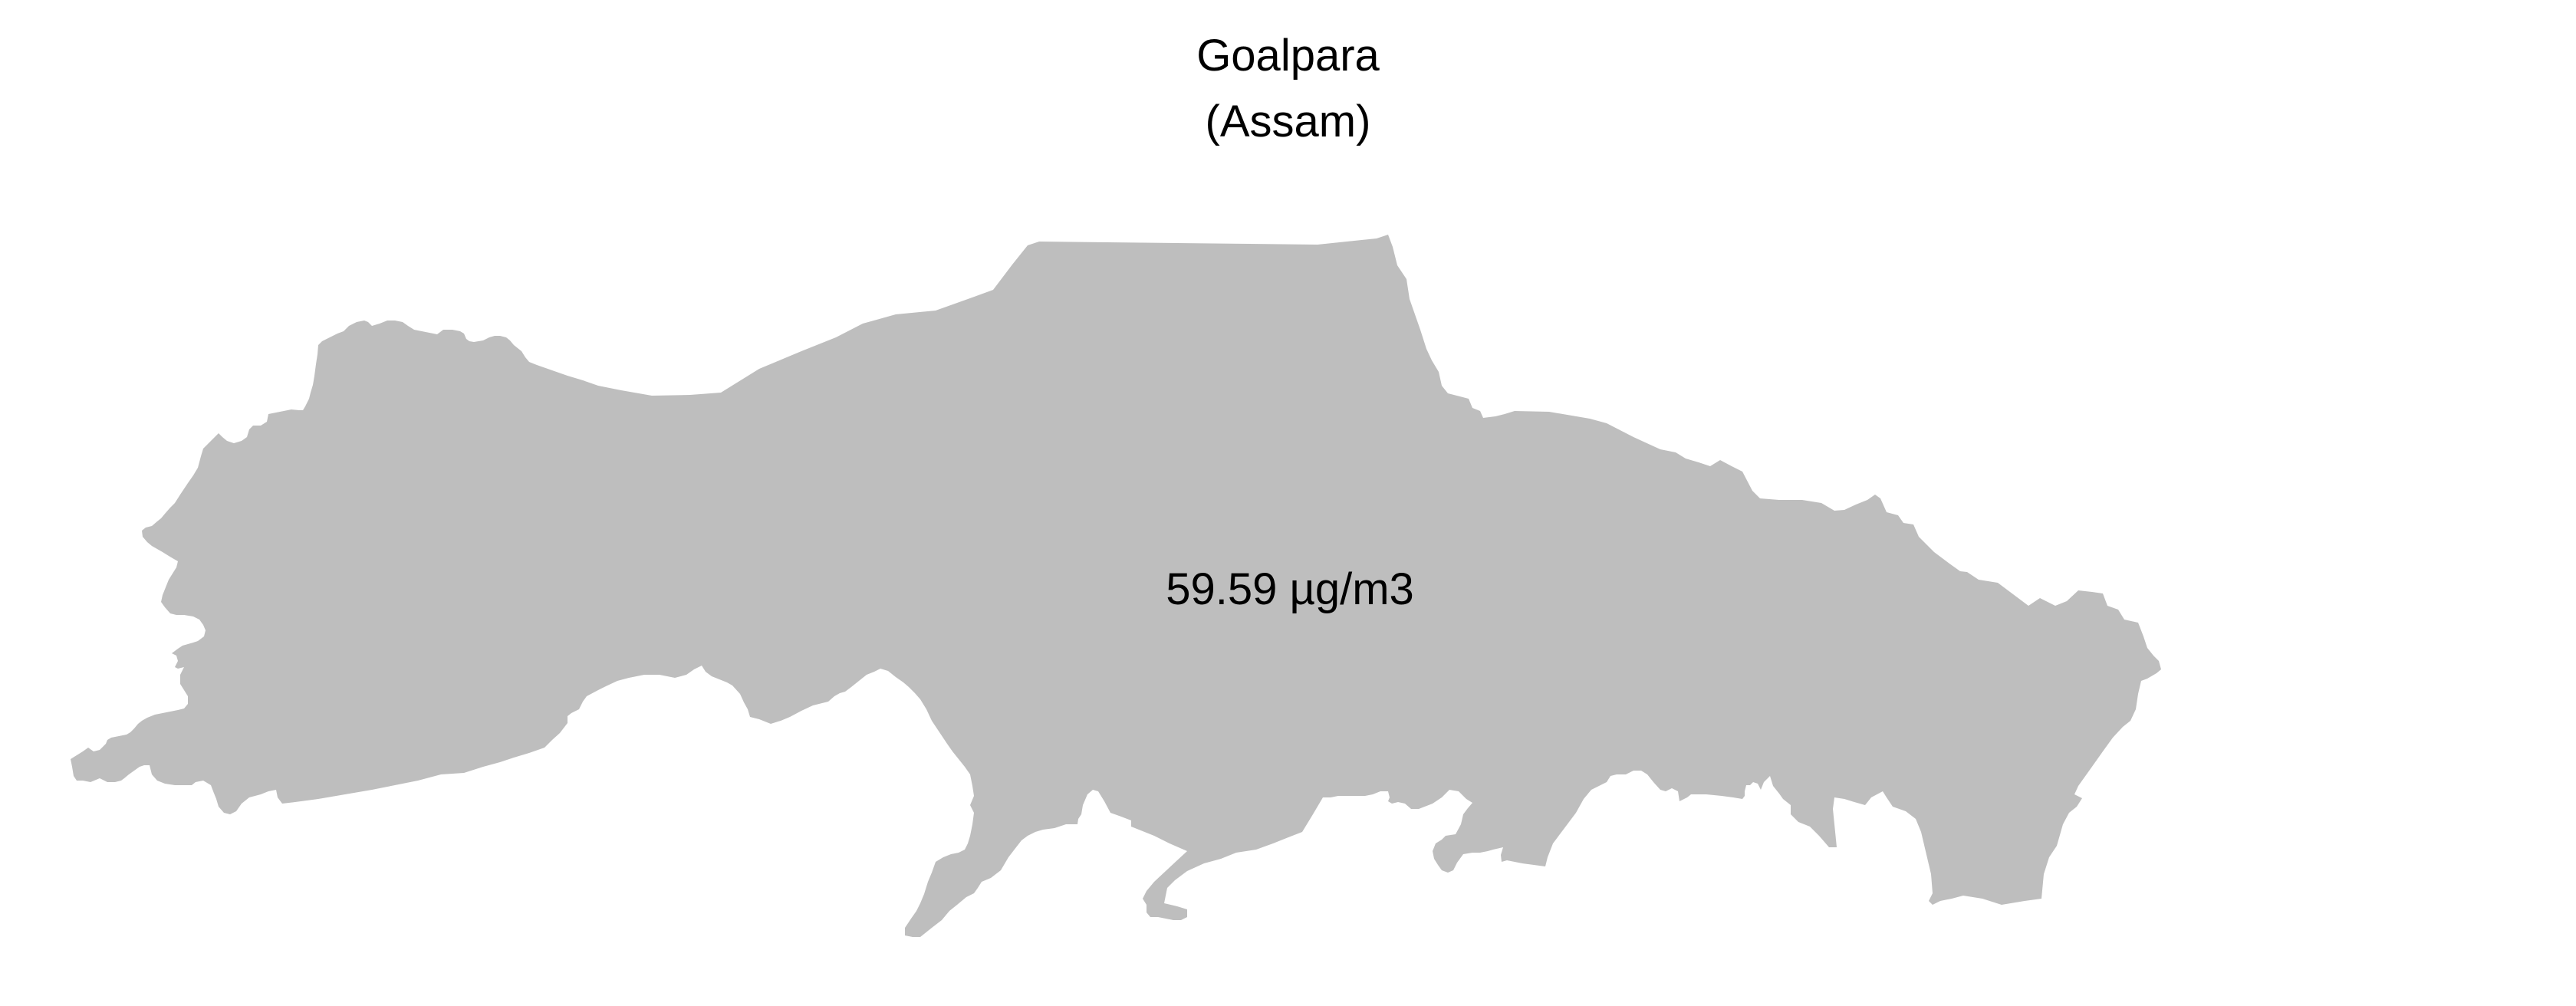 Image resolution: width=2576 pixels, height=1006 pixels. I want to click on district-value-label: 59.59 µg/m3, so click(1290, 589).